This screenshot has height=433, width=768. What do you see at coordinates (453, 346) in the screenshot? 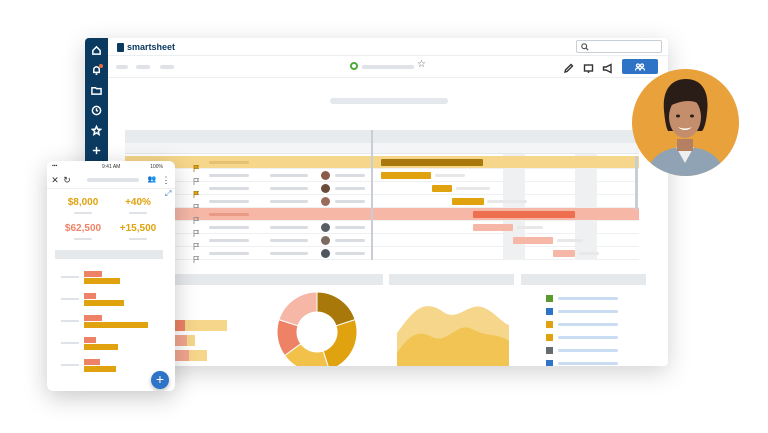
I see `area-series-front` at bounding box center [453, 346].